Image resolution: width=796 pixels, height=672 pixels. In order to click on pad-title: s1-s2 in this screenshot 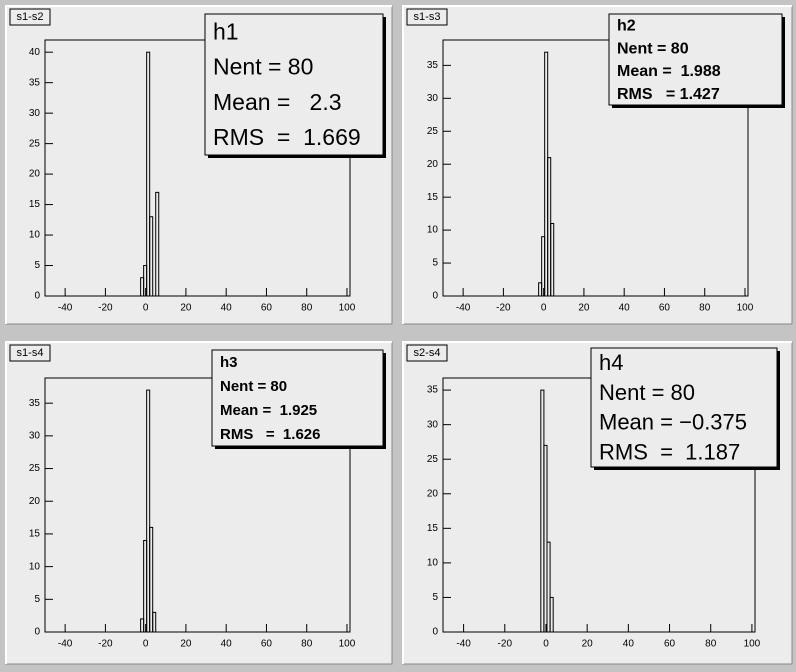, I will do `click(30, 17)`.